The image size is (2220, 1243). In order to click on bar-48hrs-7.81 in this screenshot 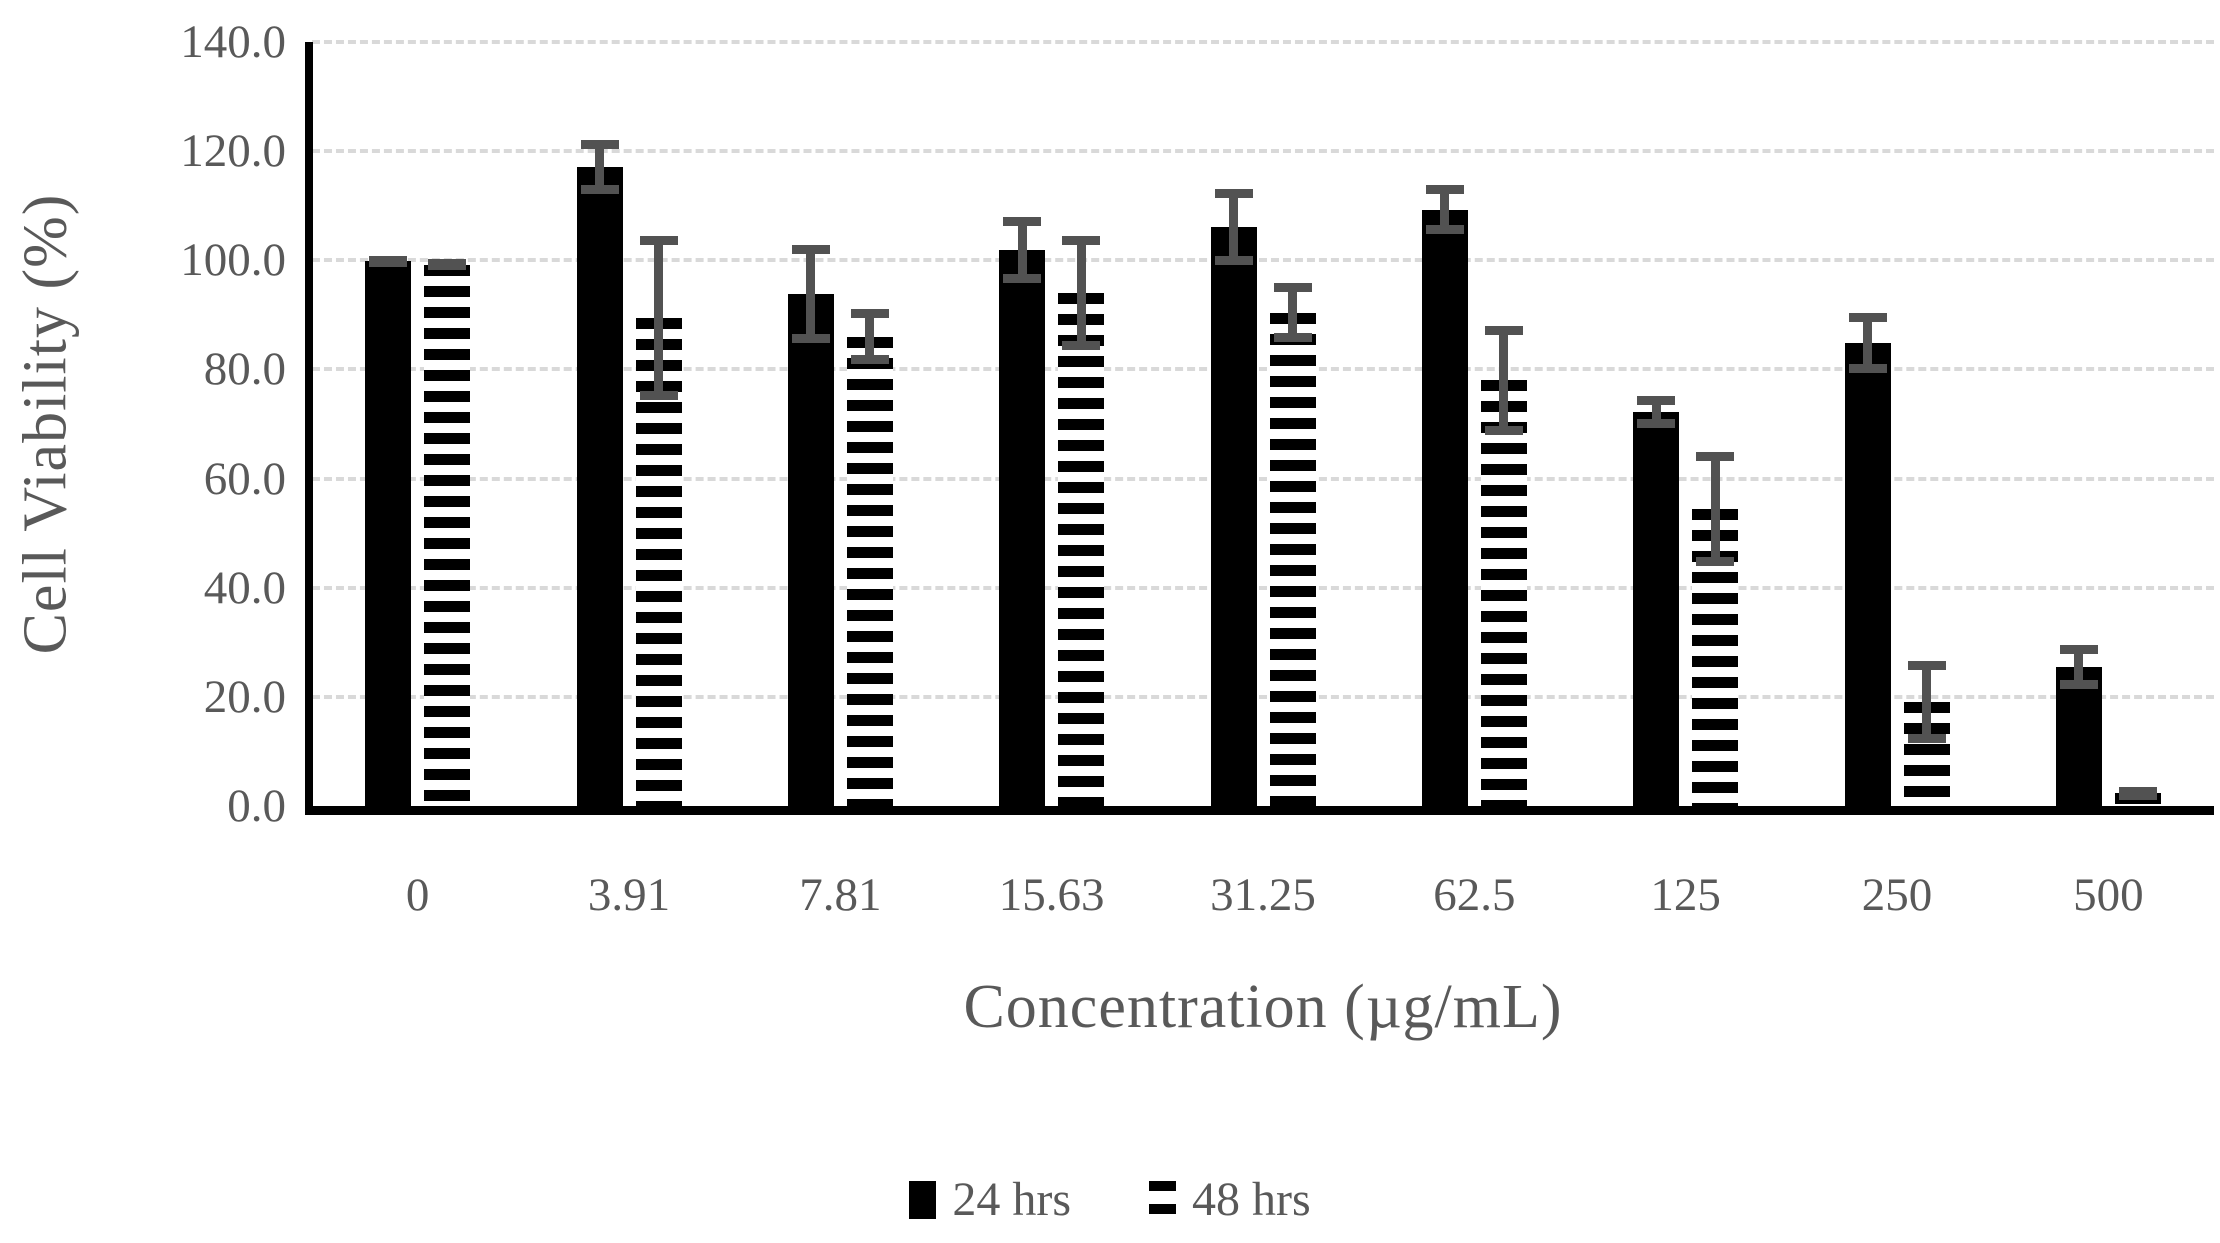, I will do `click(869, 571)`.